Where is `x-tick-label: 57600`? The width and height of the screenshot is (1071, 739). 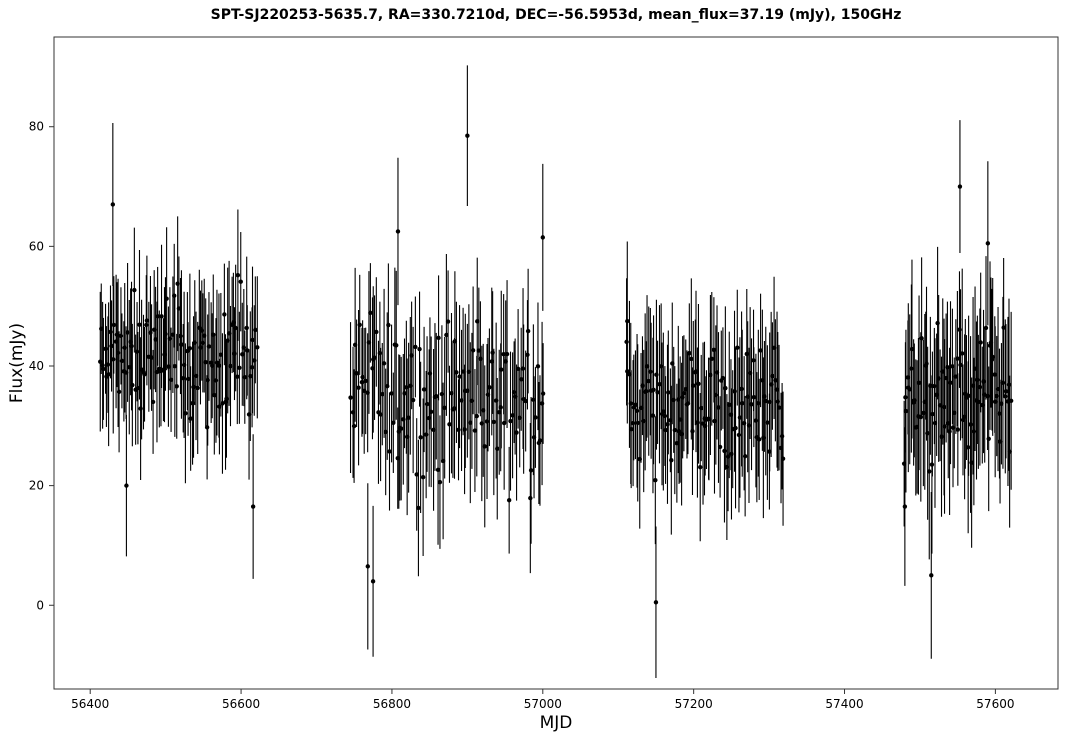
x-tick-label: 57600 is located at coordinates (995, 704).